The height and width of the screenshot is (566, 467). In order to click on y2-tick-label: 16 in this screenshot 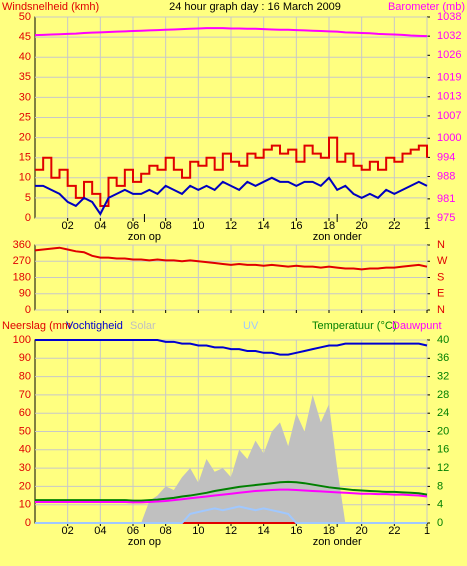, I will do `click(443, 450)`.